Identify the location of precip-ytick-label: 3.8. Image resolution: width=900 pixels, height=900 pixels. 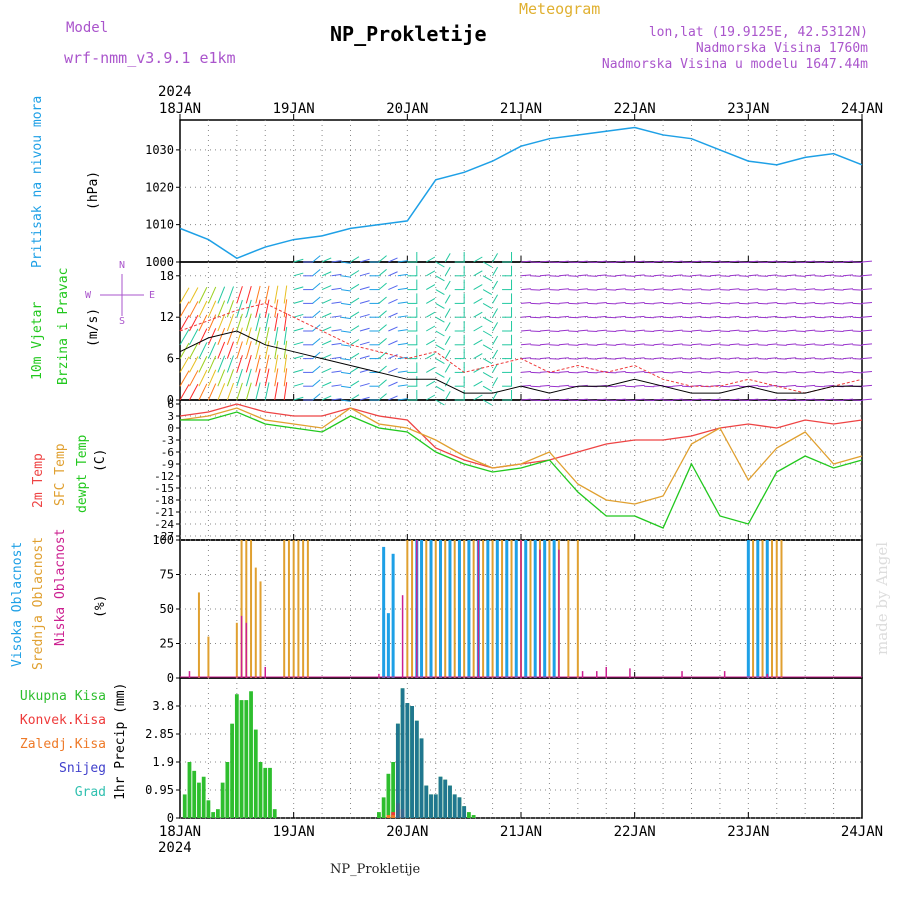
(163, 706).